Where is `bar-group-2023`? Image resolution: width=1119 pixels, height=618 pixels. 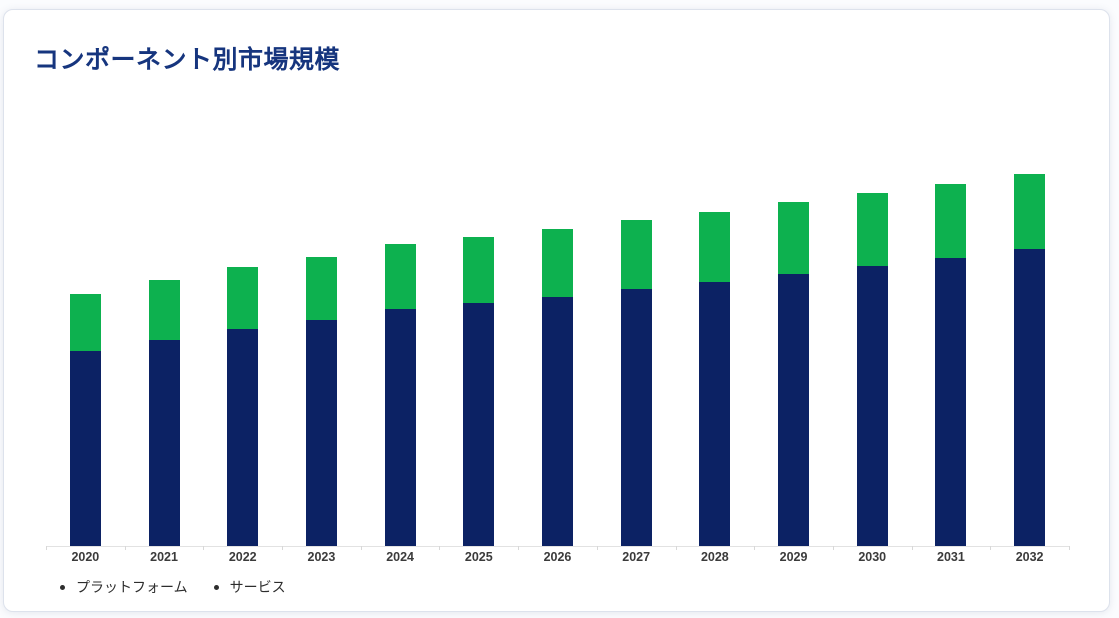
bar-group-2023 is located at coordinates (321, 401).